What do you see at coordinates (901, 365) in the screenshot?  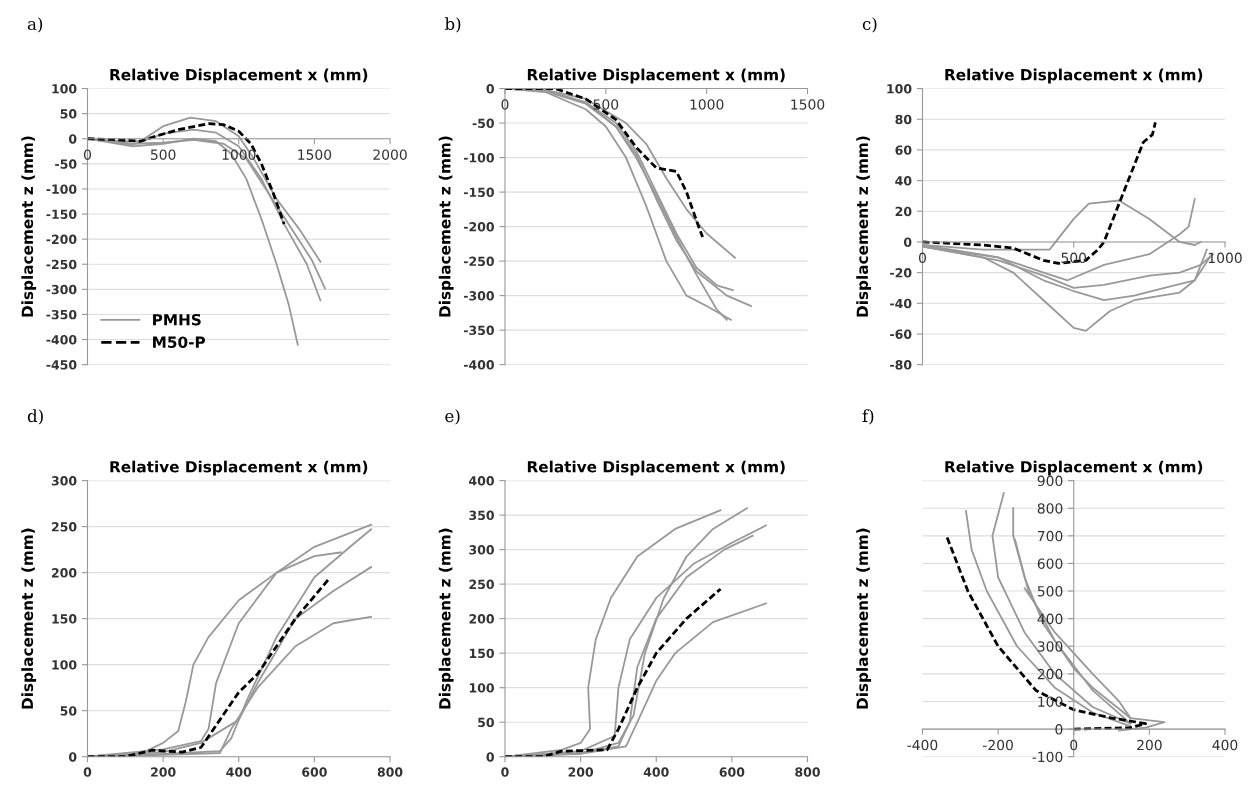 I see `y-tick-label: -80` at bounding box center [901, 365].